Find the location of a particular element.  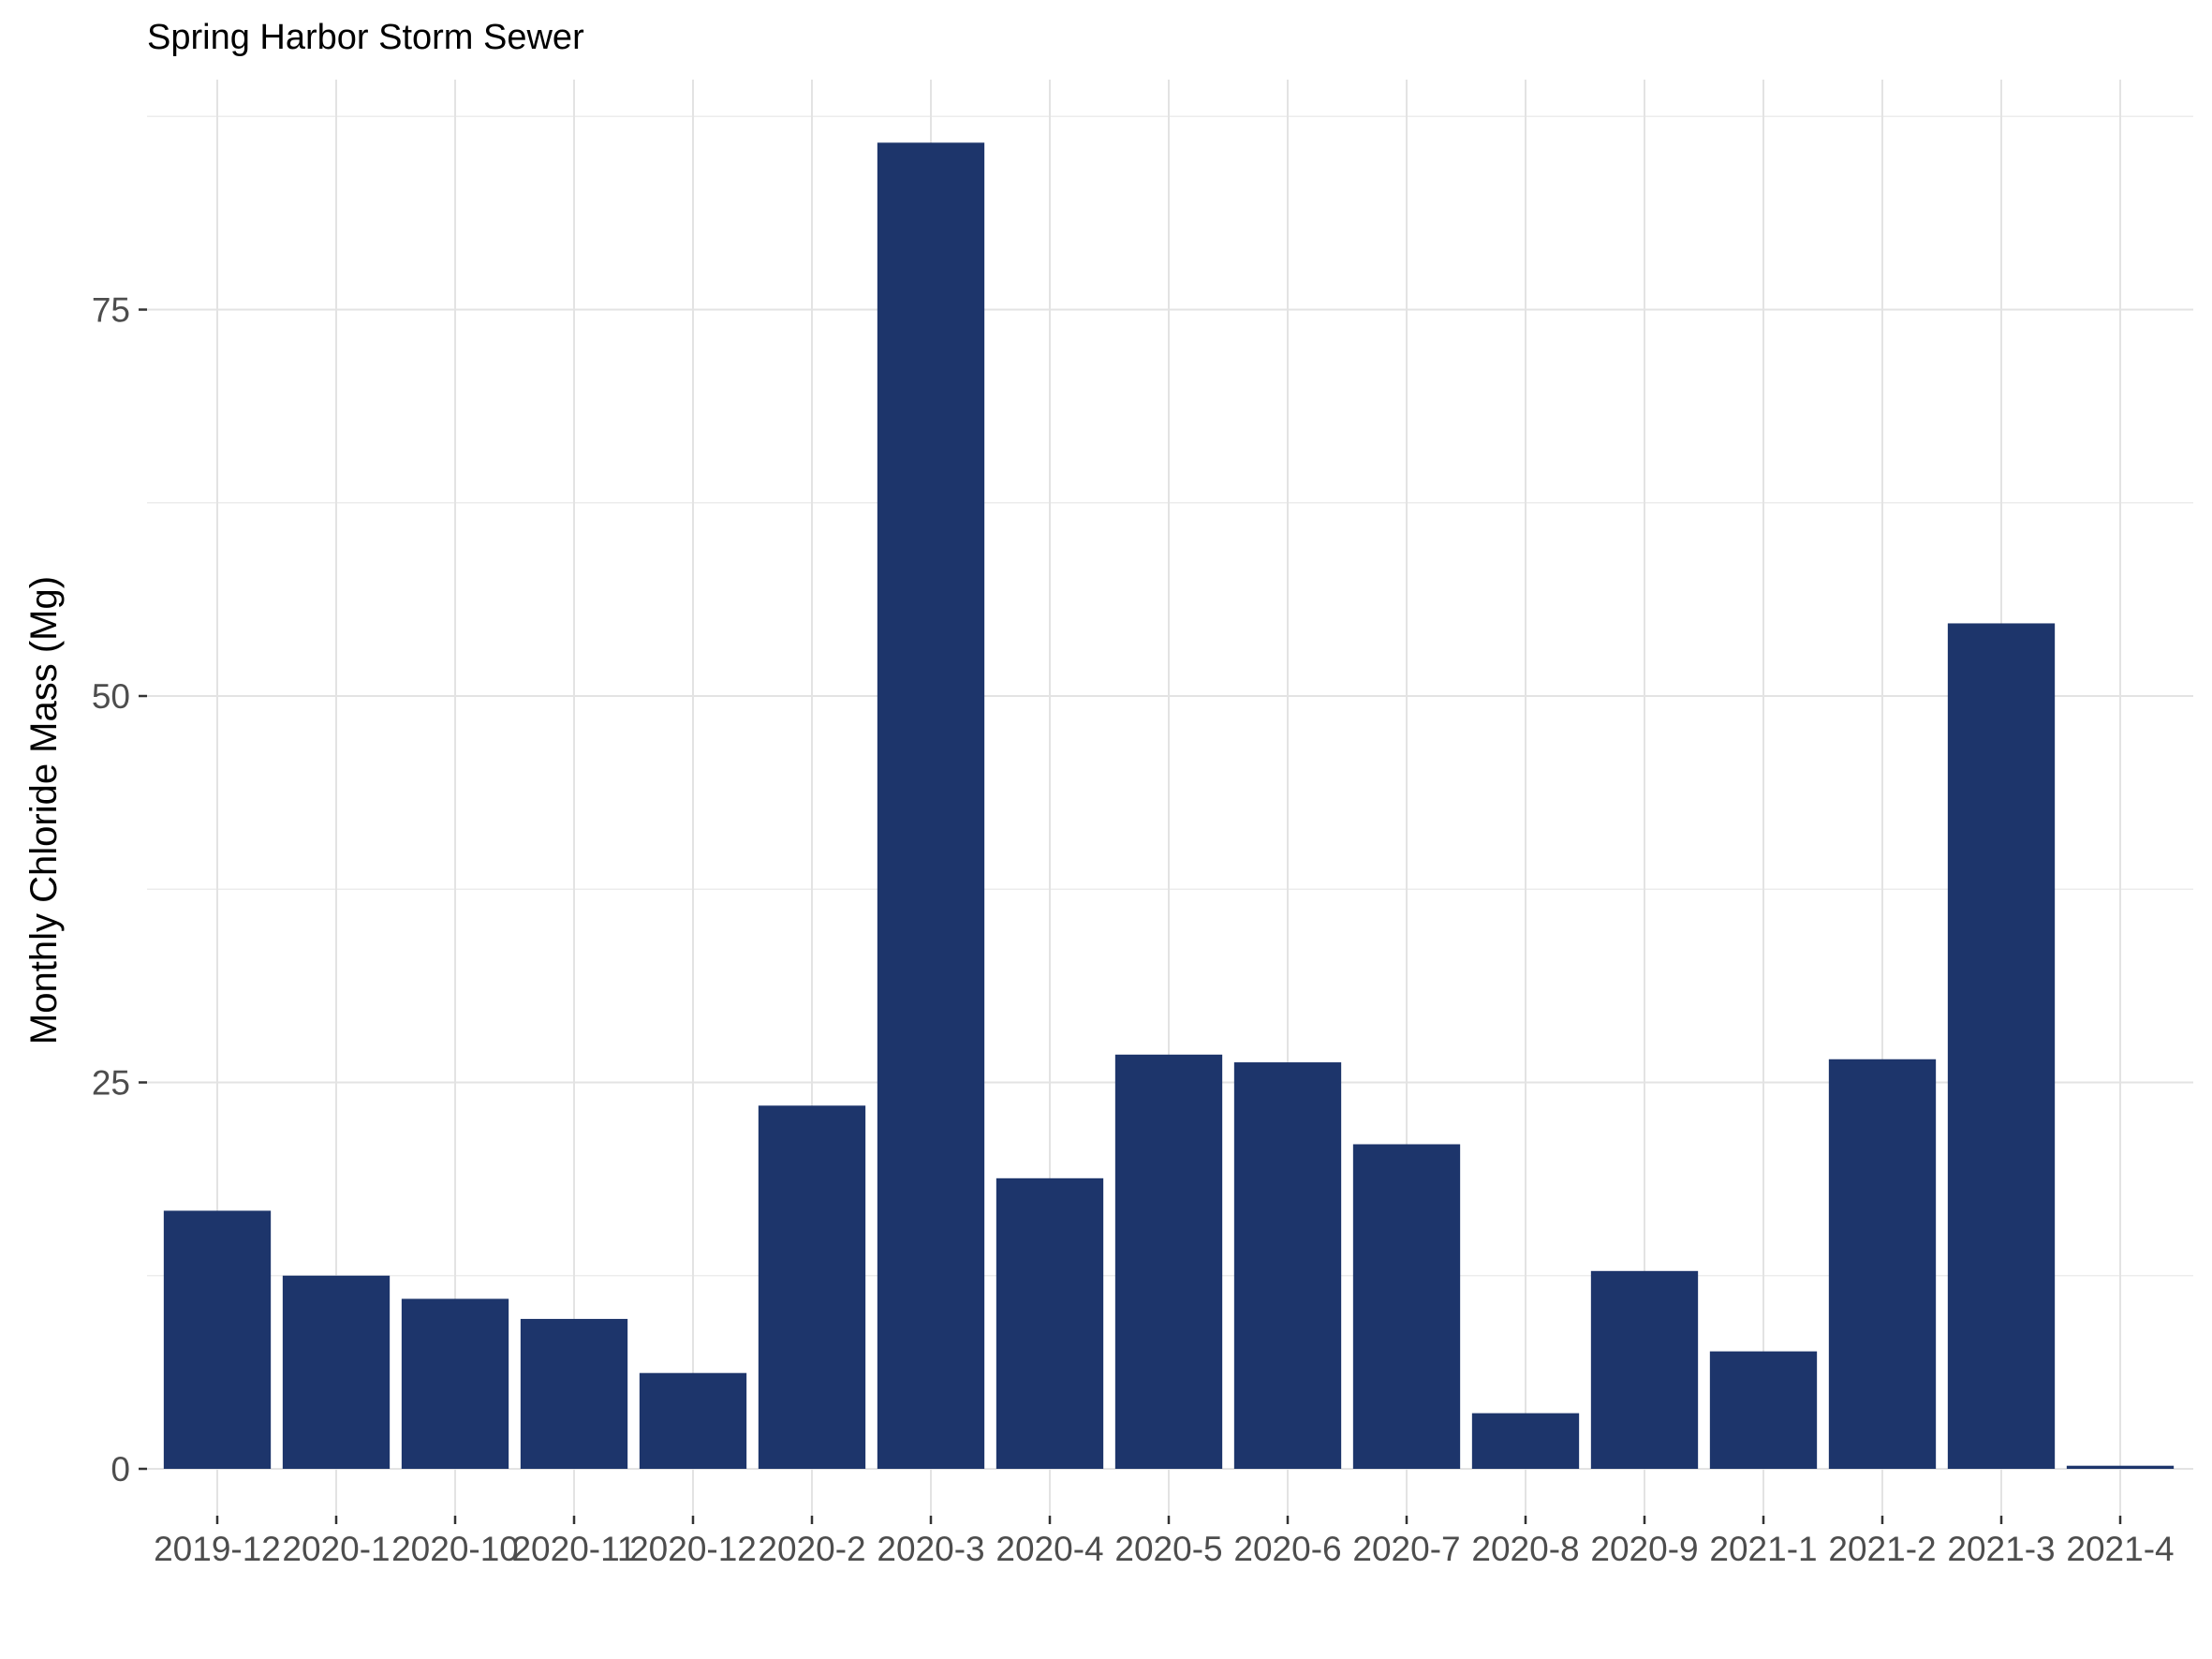

x-tick-label: 2020-8 is located at coordinates (1525, 1549).